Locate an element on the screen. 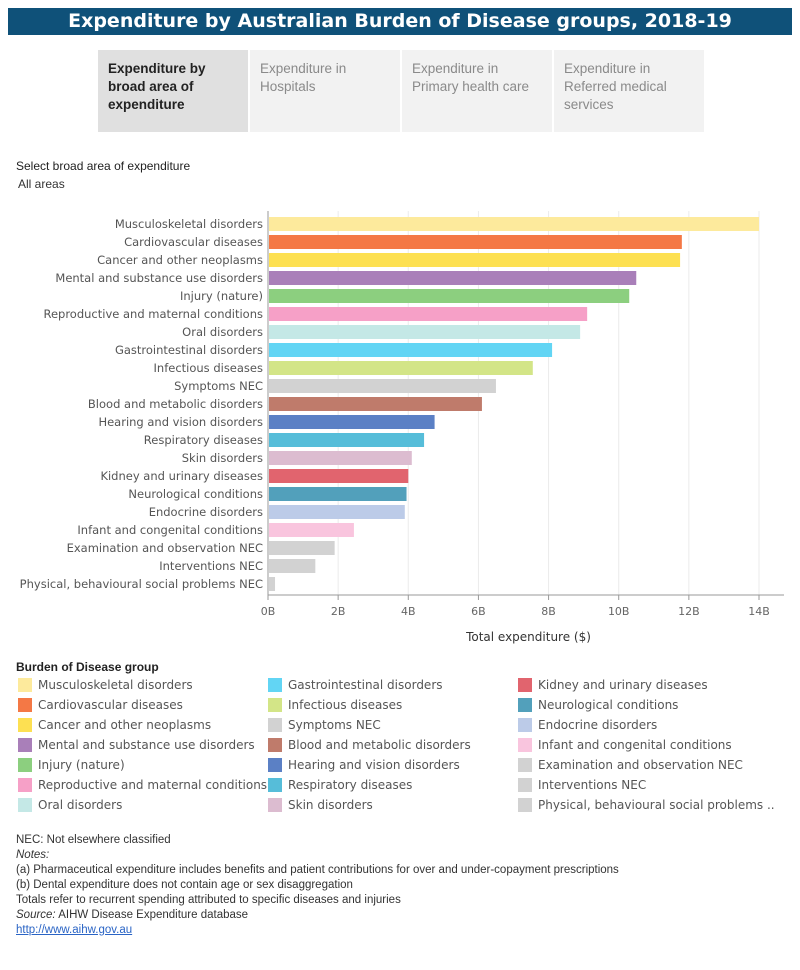 This screenshot has height=970, width=800. category-label: Injury (nature) is located at coordinates (221, 296).